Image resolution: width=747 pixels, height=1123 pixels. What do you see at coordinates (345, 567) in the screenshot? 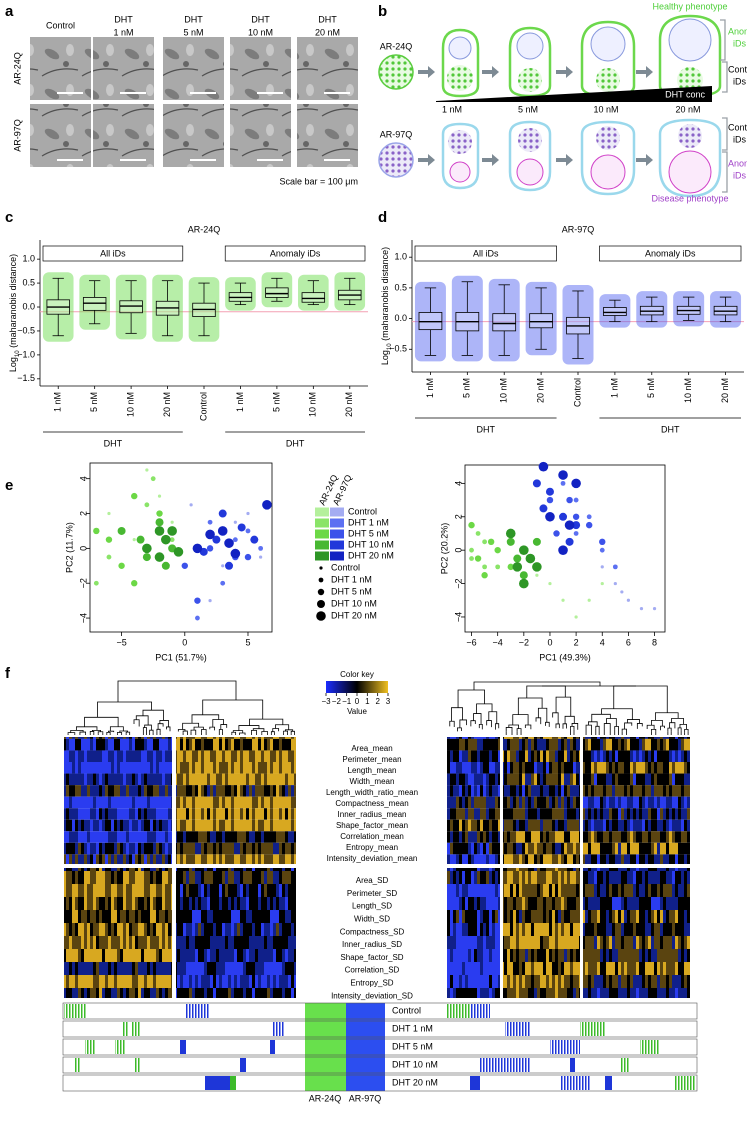
I see `legend-label: Control` at bounding box center [345, 567].